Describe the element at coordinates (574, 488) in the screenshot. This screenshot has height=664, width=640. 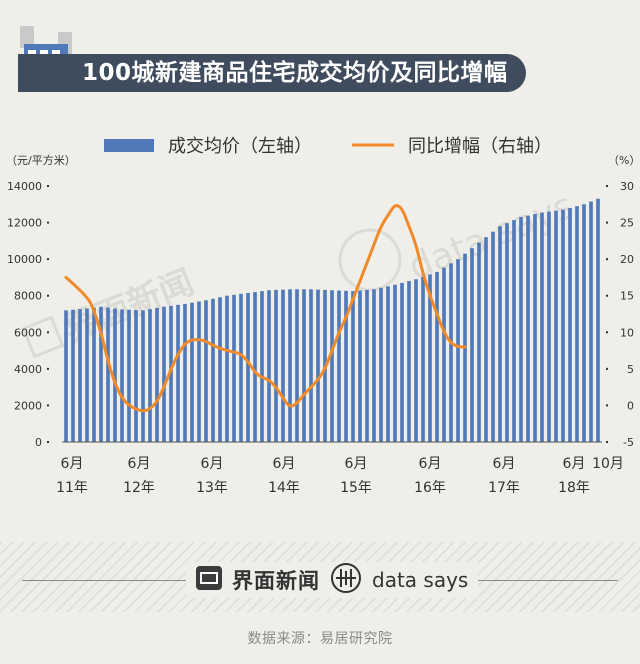
I see `x-year-label: 18年` at that location.